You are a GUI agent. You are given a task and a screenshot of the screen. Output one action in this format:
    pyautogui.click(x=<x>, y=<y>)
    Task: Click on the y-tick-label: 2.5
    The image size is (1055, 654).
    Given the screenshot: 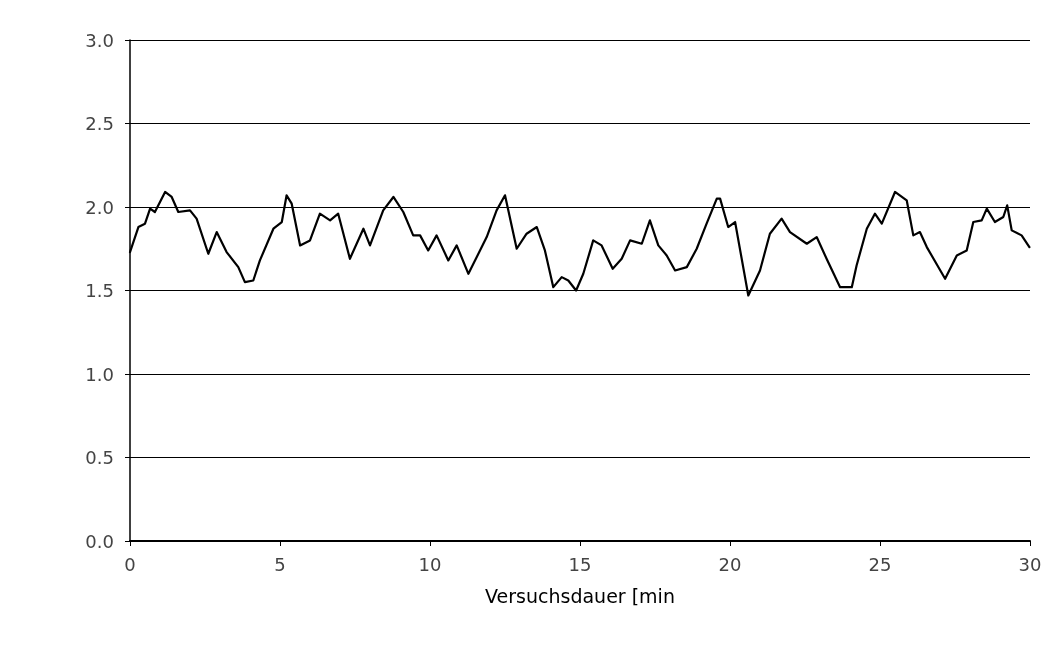 What is the action you would take?
    pyautogui.click(x=99, y=123)
    